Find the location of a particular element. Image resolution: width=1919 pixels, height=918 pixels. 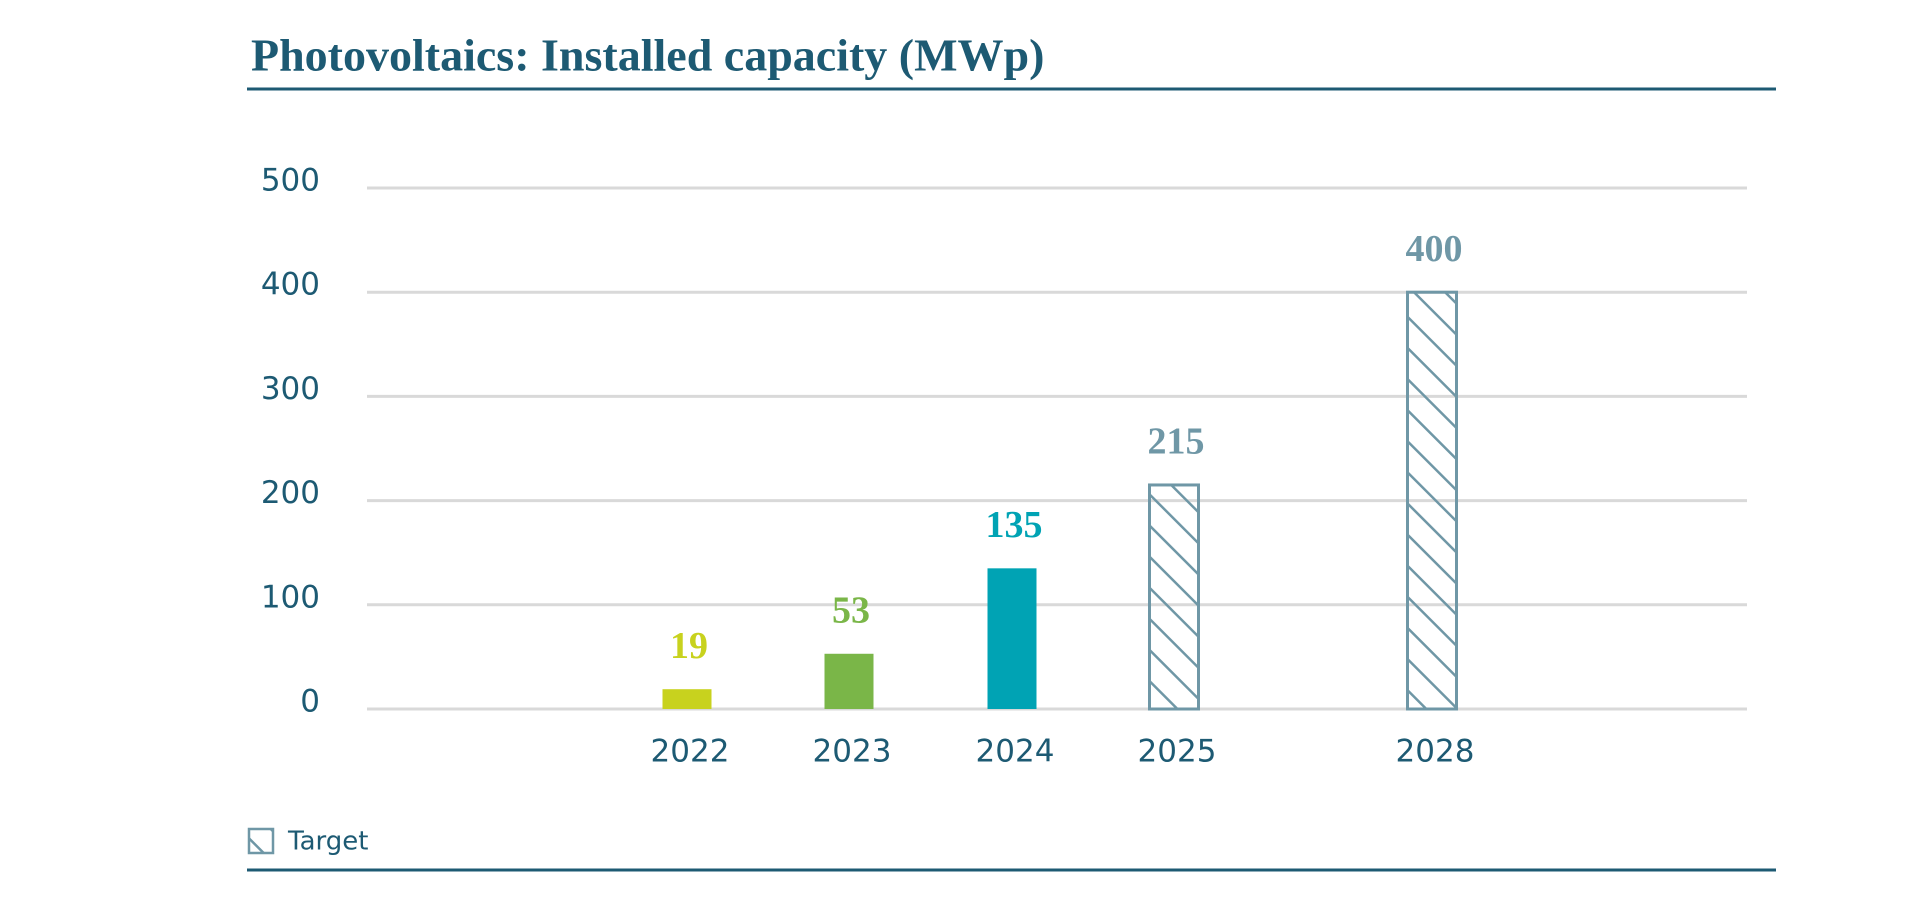

legend-swatch is located at coordinates (261, 841).